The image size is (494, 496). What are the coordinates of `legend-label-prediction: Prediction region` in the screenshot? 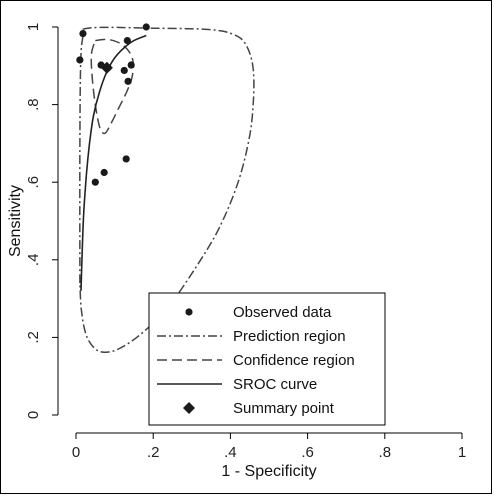 It's located at (289, 336).